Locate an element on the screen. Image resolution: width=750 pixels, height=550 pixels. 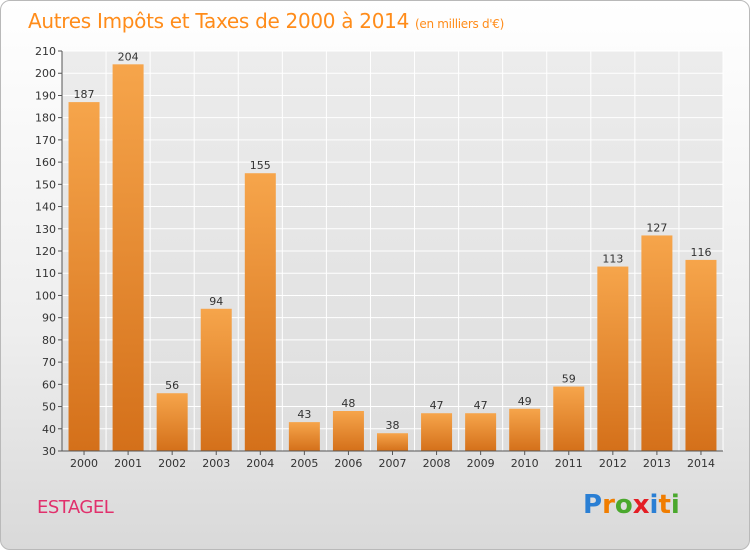
x-tick-label: 2005 is located at coordinates (304, 463).